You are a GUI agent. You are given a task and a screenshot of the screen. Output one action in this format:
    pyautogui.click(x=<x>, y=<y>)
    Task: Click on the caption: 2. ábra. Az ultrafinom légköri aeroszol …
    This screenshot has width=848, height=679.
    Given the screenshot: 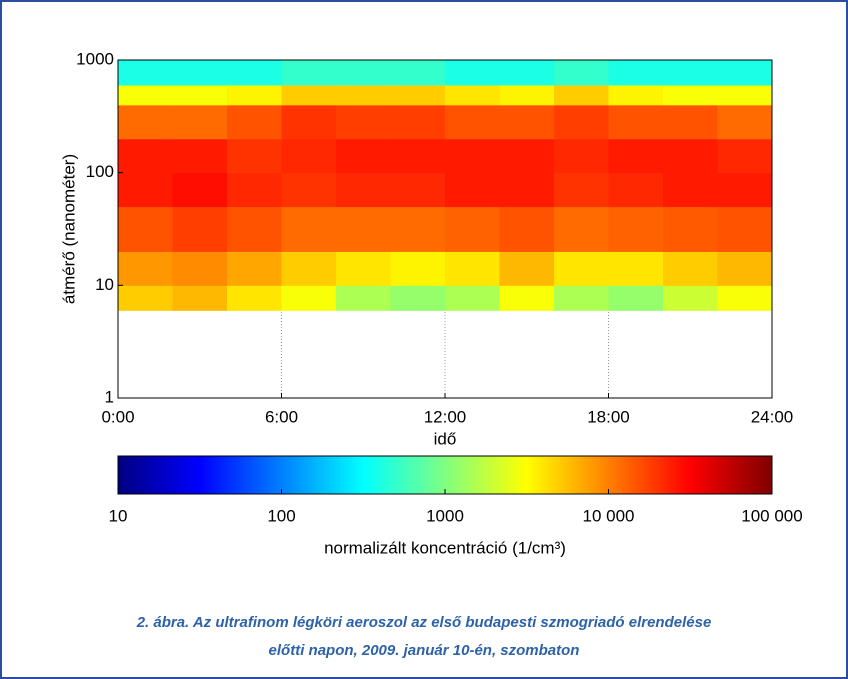 What is the action you would take?
    pyautogui.click(x=424, y=622)
    